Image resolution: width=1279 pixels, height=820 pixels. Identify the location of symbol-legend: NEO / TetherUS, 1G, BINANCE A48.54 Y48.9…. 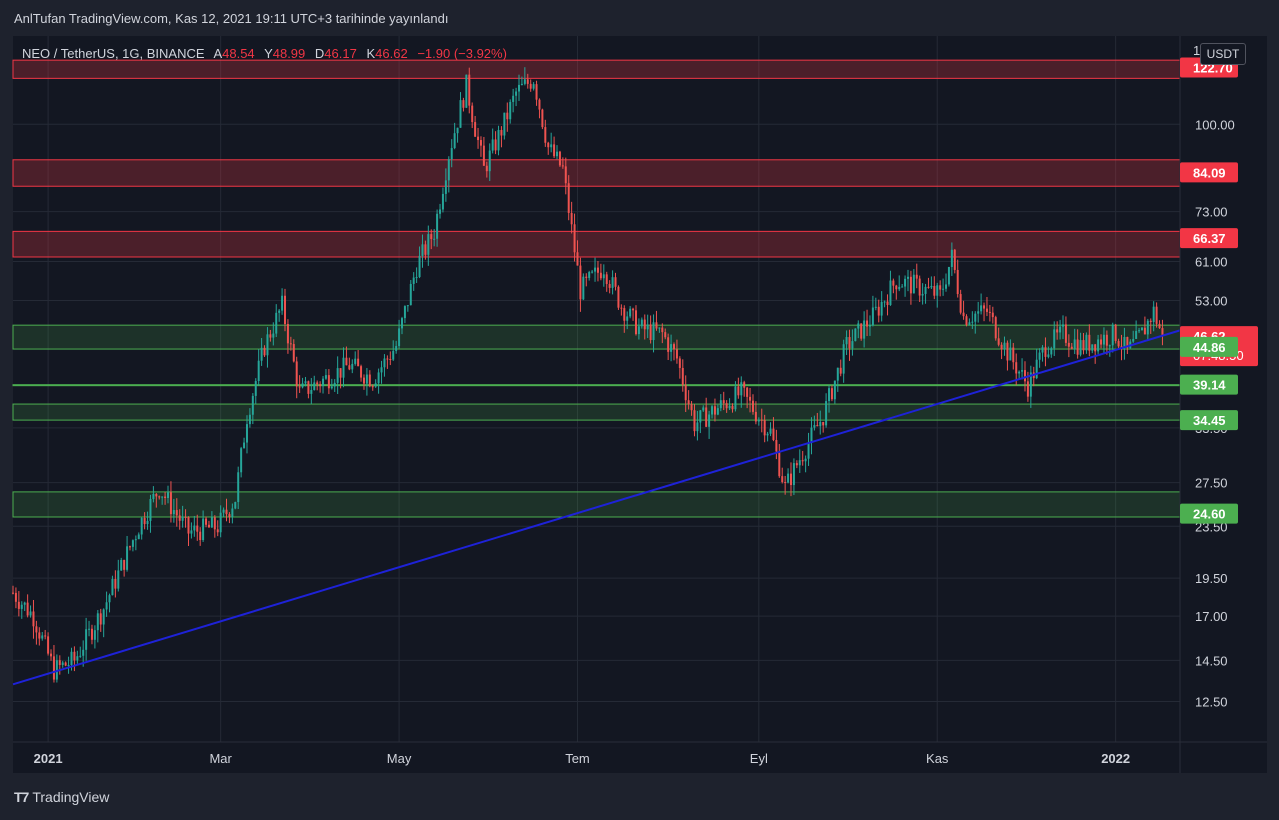
(264, 53).